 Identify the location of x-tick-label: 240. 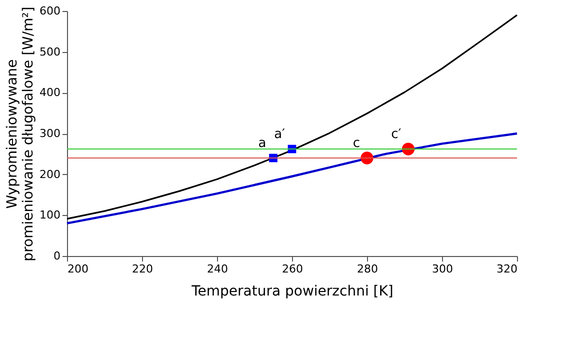
(217, 269).